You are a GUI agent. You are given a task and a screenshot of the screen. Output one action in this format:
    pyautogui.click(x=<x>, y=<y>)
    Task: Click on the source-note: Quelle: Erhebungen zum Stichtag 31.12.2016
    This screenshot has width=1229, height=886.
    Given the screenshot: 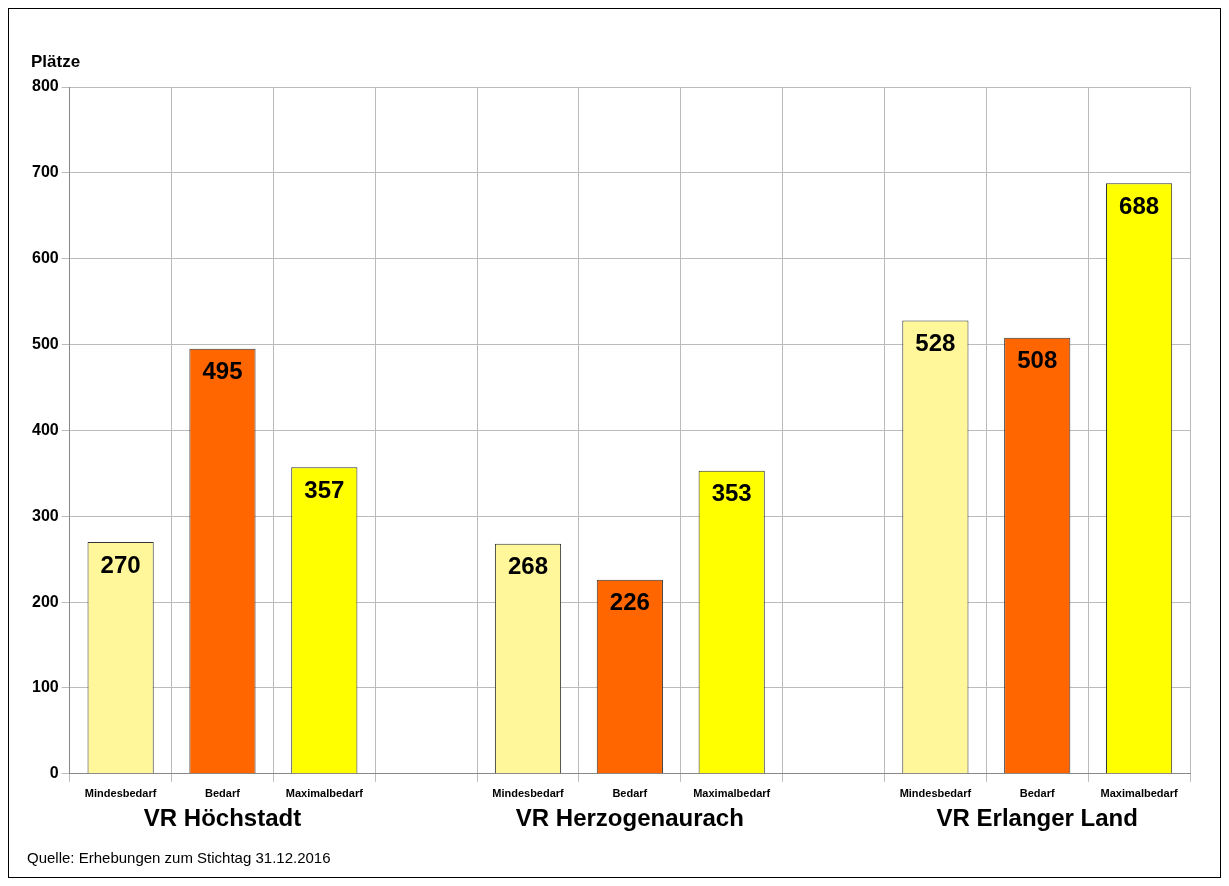 What is the action you would take?
    pyautogui.click(x=179, y=857)
    